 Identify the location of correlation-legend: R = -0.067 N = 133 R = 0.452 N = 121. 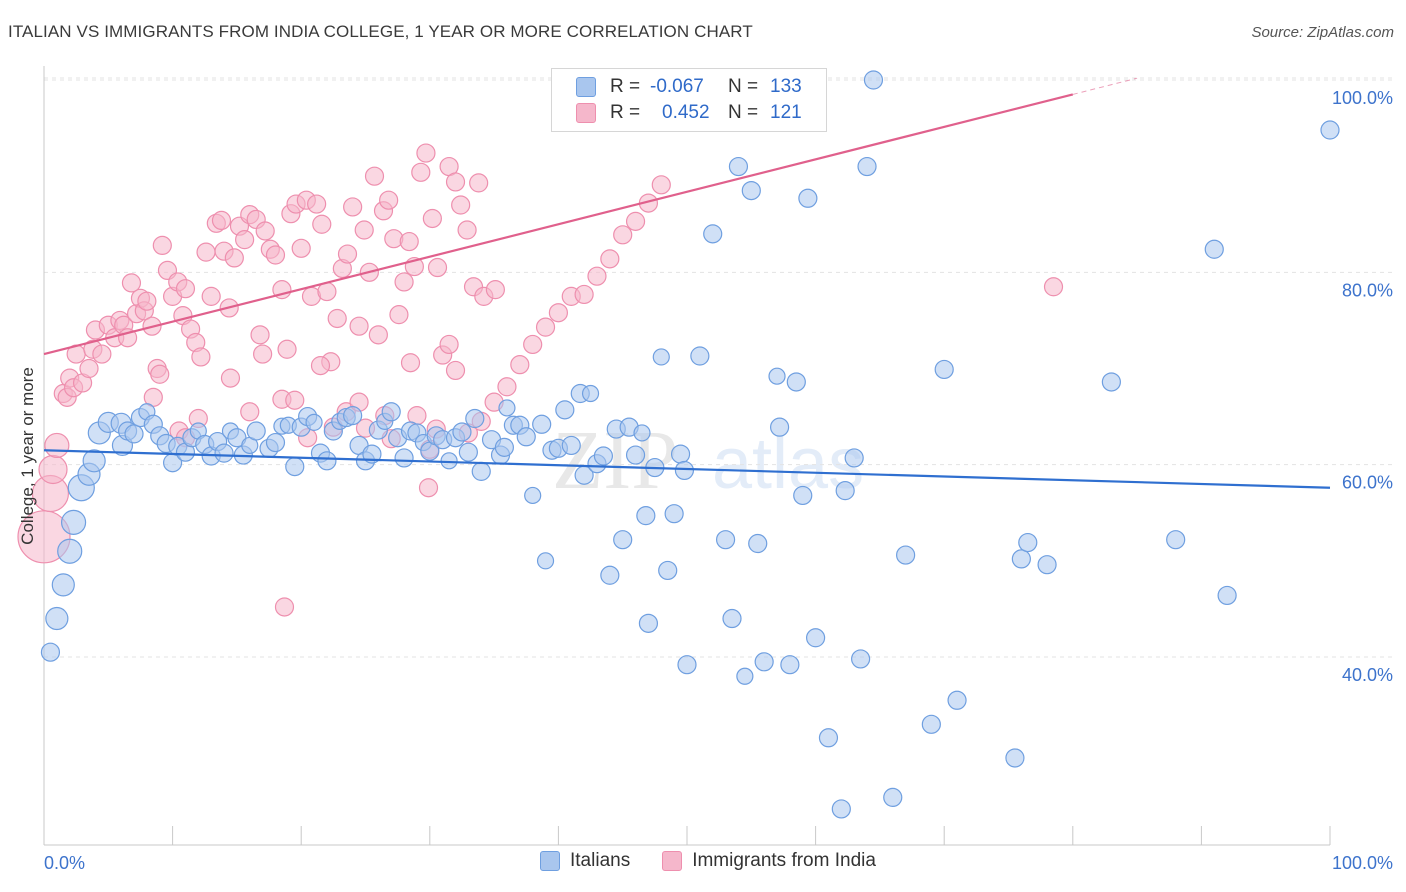
(689, 100).